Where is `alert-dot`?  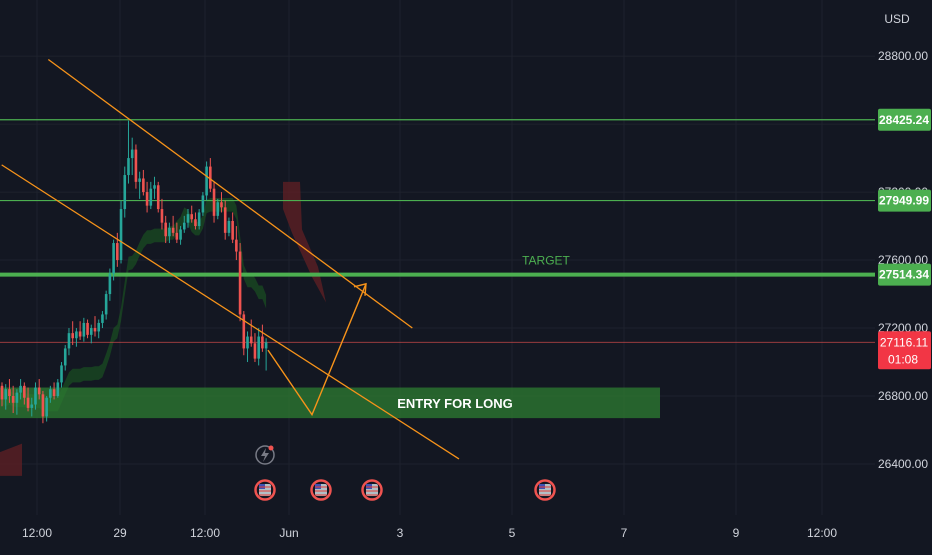 alert-dot is located at coordinates (271, 448).